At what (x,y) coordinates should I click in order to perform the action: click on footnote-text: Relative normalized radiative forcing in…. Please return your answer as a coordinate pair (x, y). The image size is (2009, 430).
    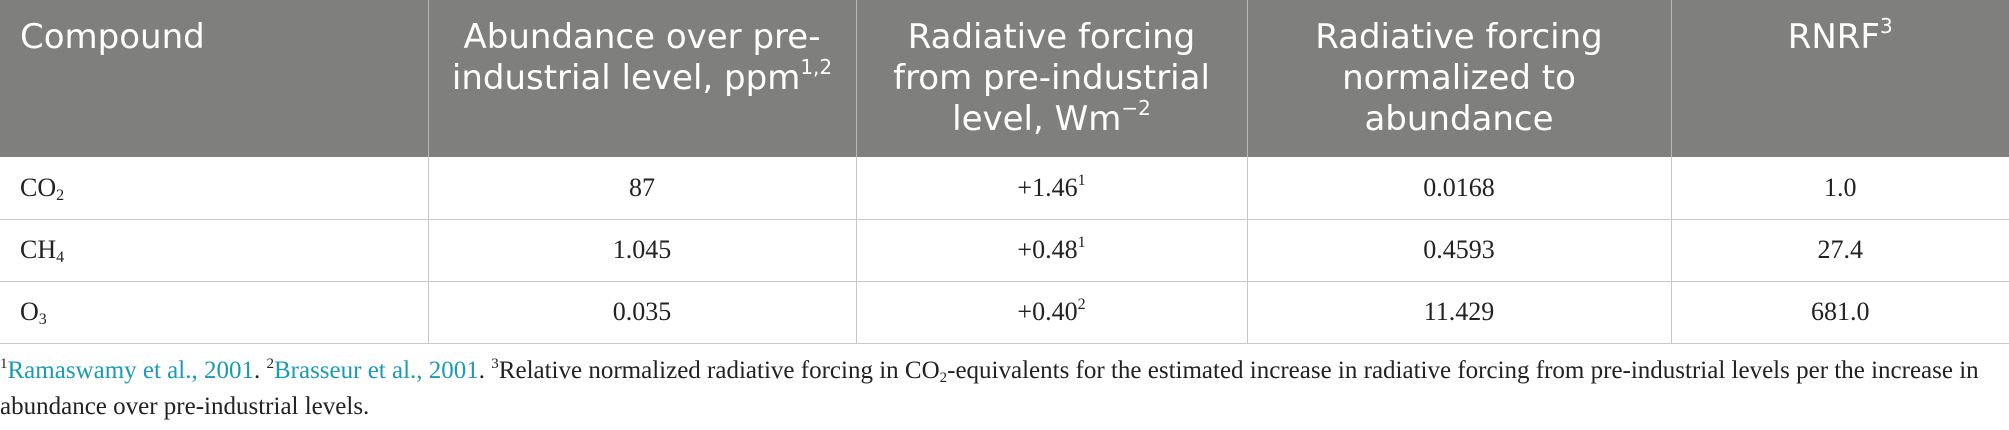
    Looking at the image, I should click on (719, 370).